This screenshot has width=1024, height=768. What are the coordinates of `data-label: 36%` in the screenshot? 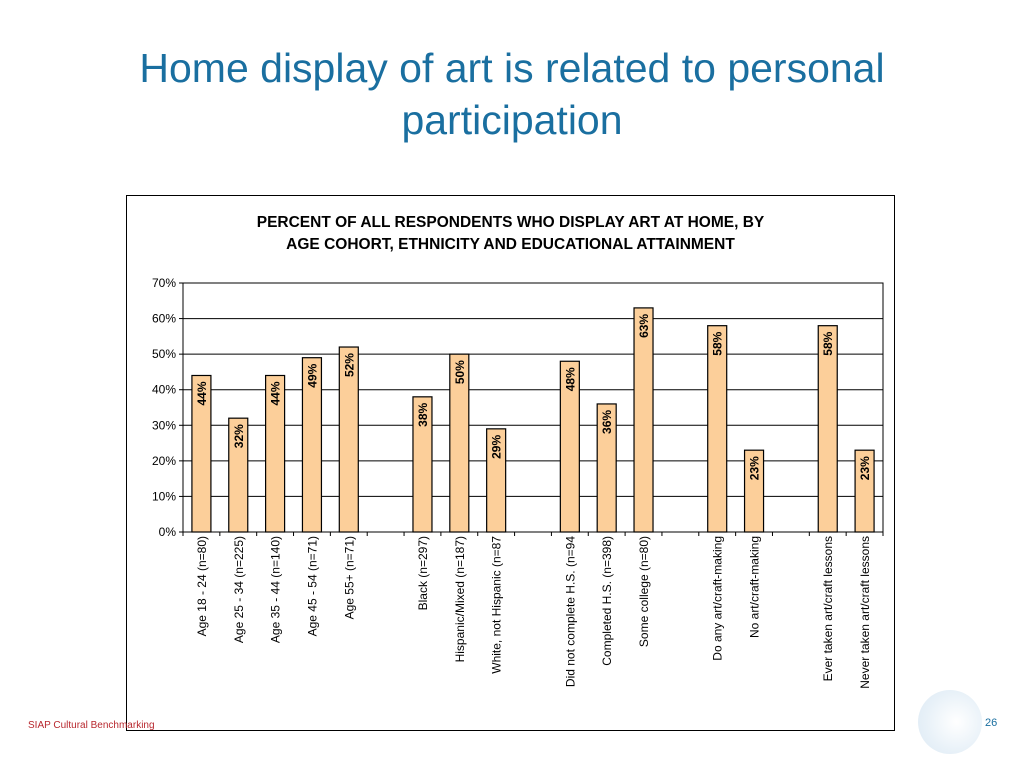 It's located at (607, 422).